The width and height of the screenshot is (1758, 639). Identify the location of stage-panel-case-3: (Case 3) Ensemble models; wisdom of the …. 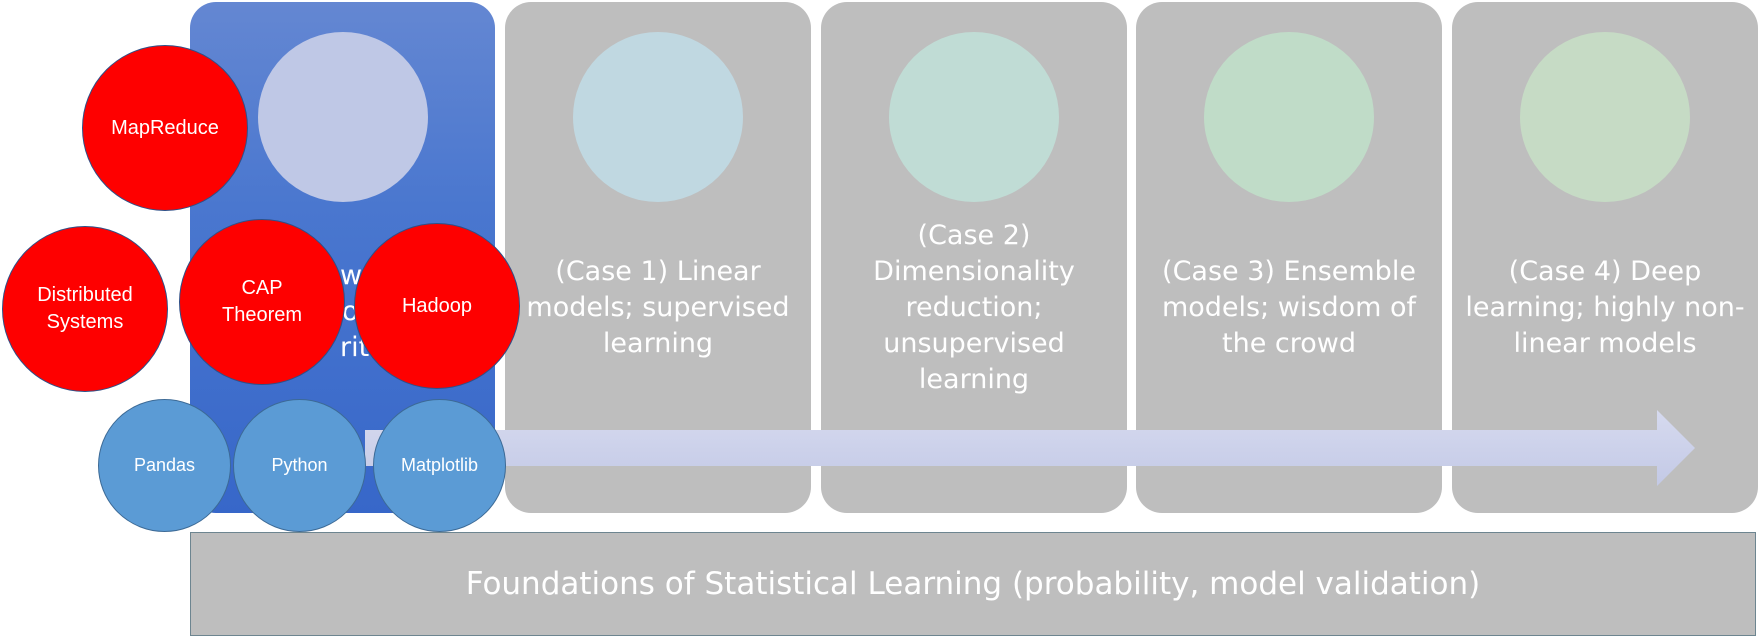
(1289, 257).